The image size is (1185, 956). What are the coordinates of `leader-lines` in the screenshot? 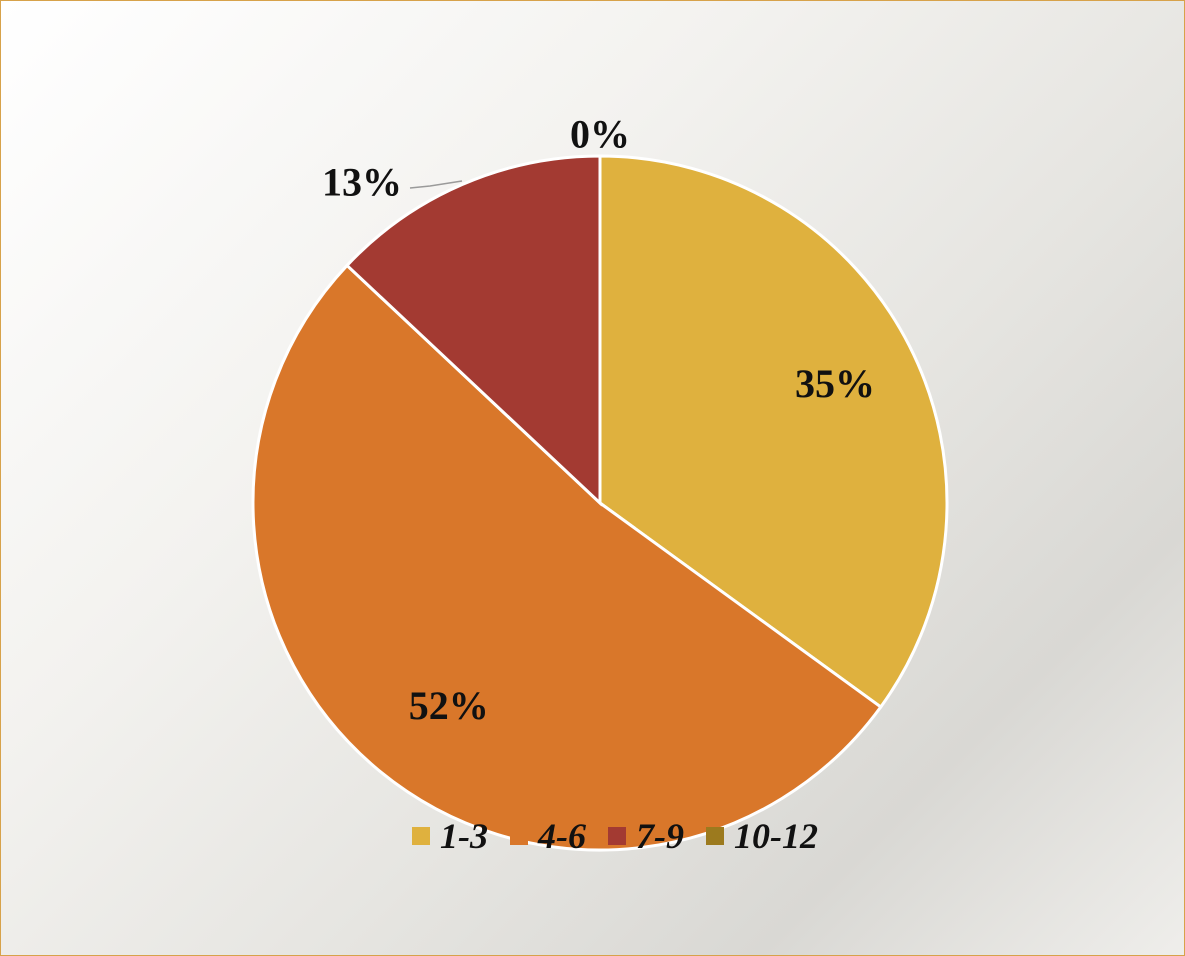 It's located at (436, 184).